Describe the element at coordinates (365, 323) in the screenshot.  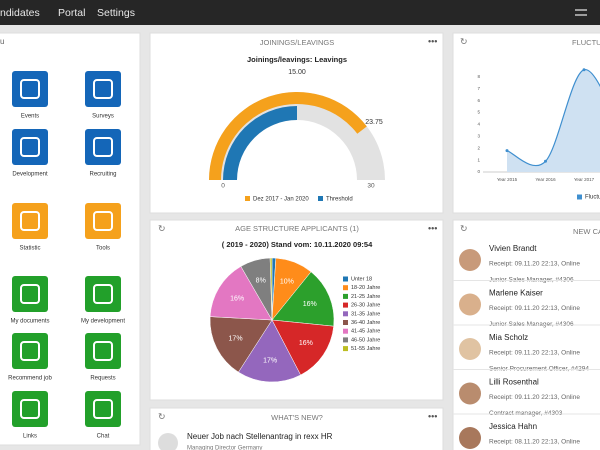
I see `legend-label: 36-40 Jahre` at that location.